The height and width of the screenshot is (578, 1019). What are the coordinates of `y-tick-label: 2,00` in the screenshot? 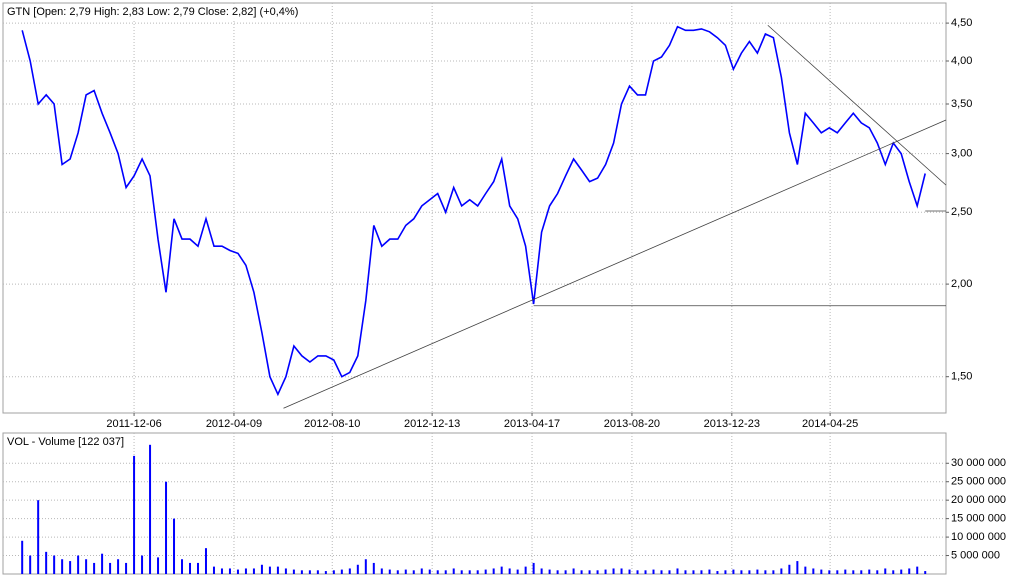 It's located at (961, 284).